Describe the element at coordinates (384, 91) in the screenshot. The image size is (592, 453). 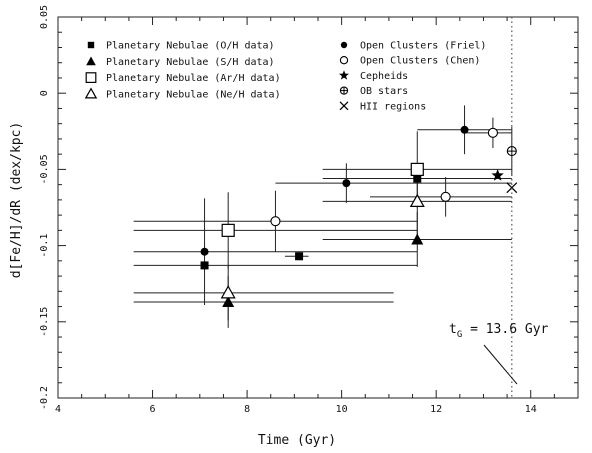
I see `legend-label: OB stars` at that location.